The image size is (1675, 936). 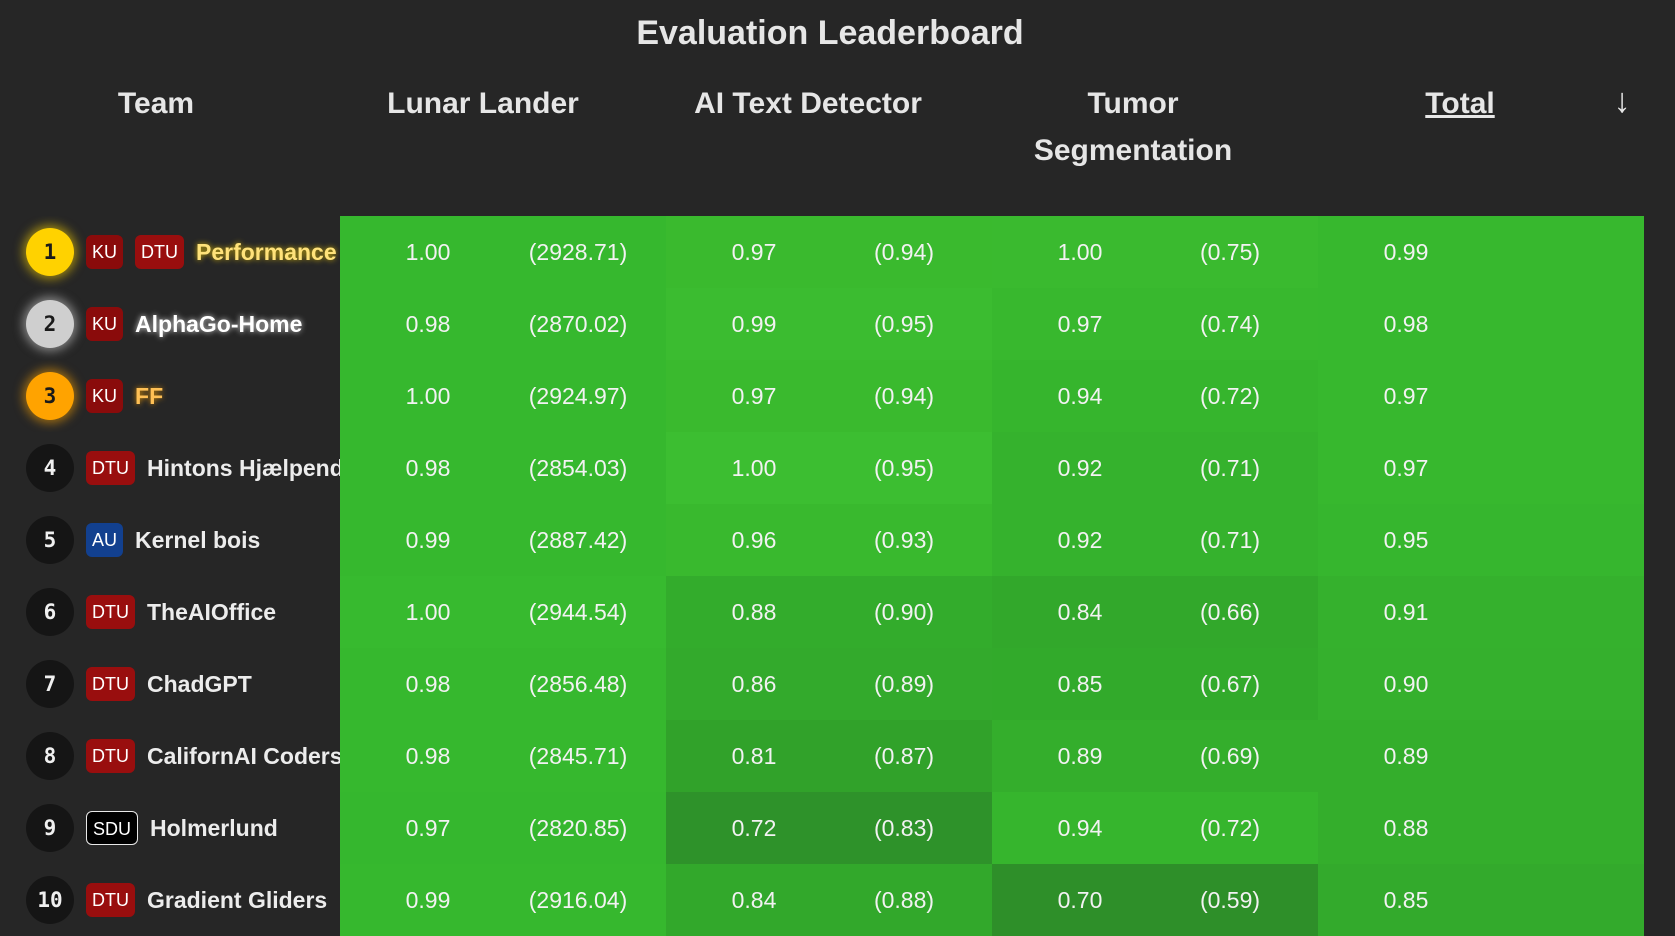 I want to click on ai-score: 0.84, so click(x=754, y=900).